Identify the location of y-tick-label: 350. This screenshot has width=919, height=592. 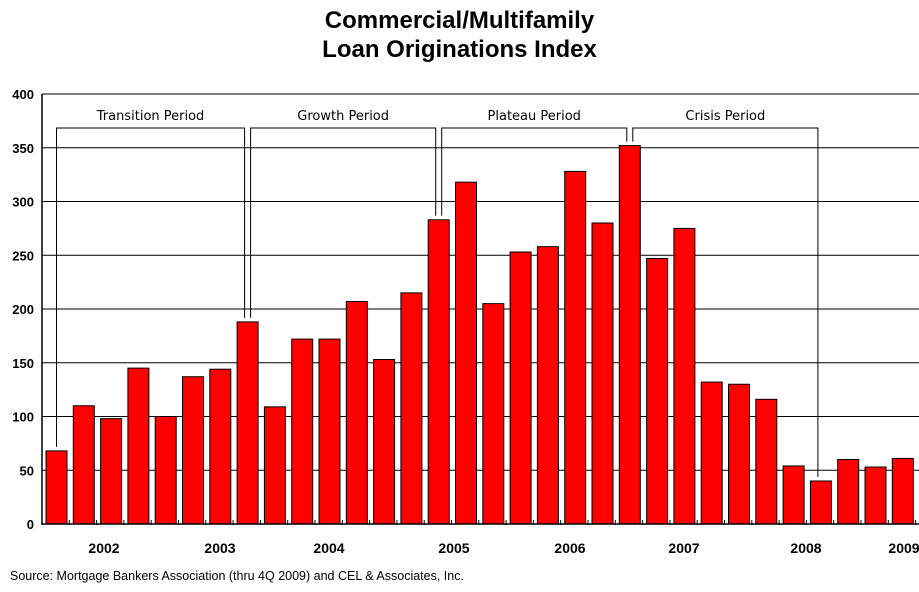
(23, 148).